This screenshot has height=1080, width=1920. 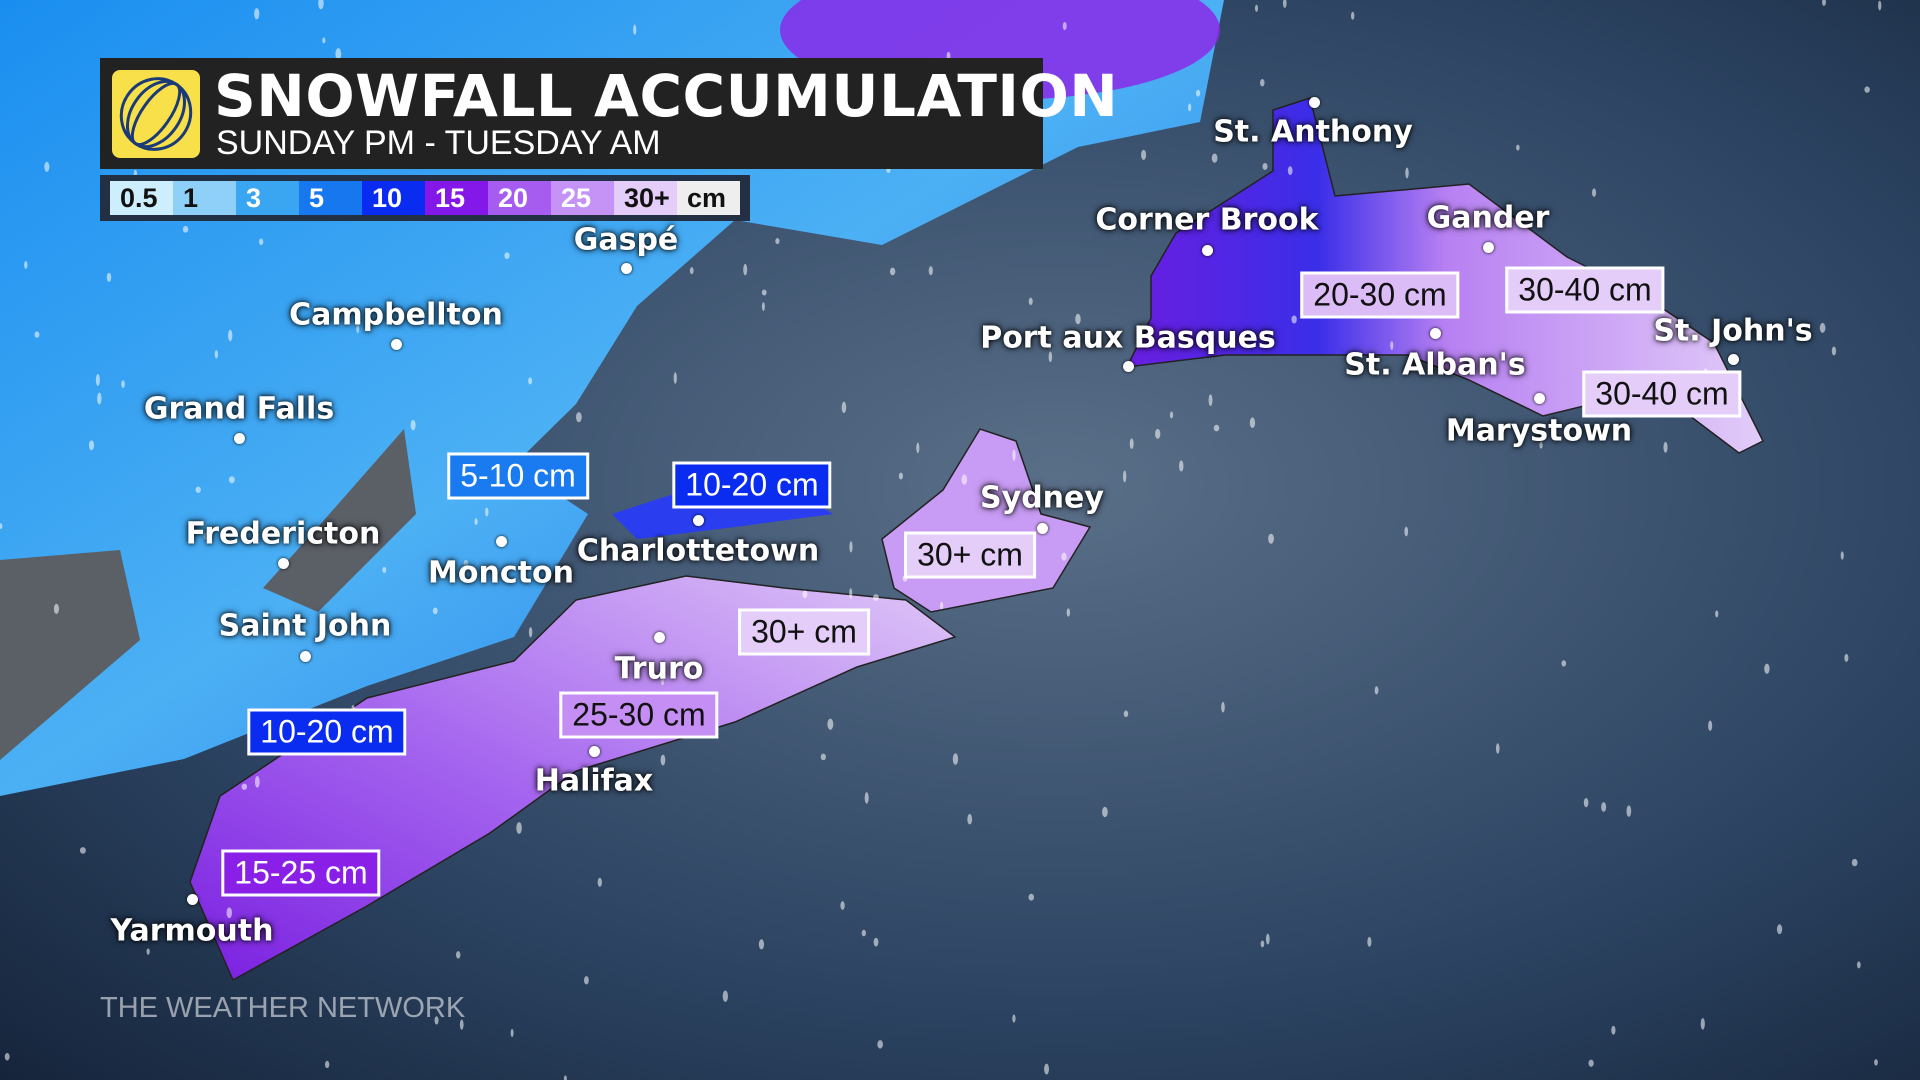 What do you see at coordinates (1207, 220) in the screenshot?
I see `city-label: Corner Brook` at bounding box center [1207, 220].